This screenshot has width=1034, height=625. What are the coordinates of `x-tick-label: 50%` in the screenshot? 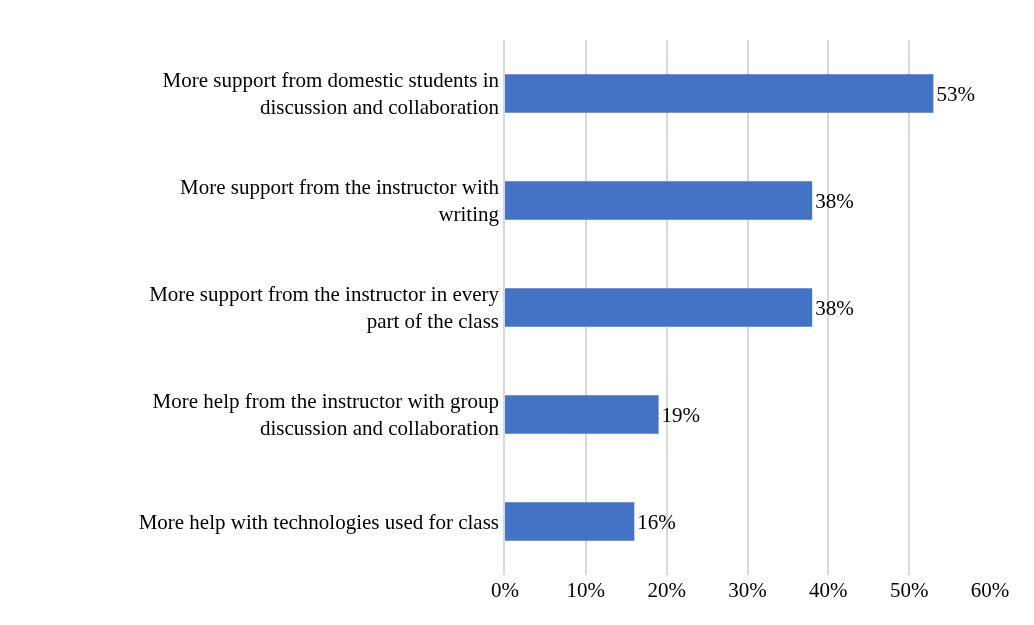 It's located at (909, 590).